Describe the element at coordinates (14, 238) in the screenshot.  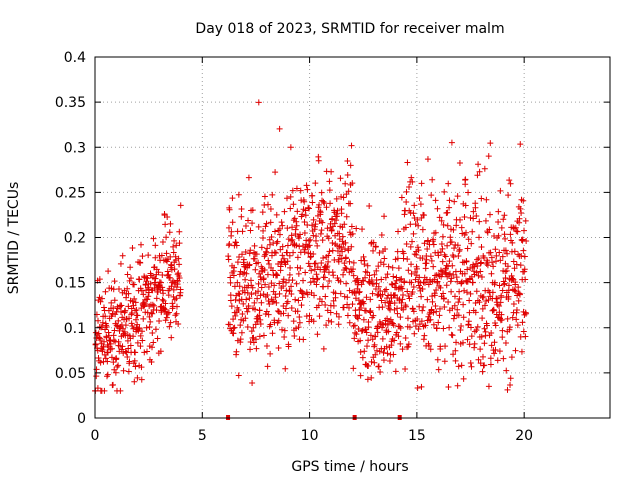
I see `y-axis-label: SRMTID / TECUs` at that location.